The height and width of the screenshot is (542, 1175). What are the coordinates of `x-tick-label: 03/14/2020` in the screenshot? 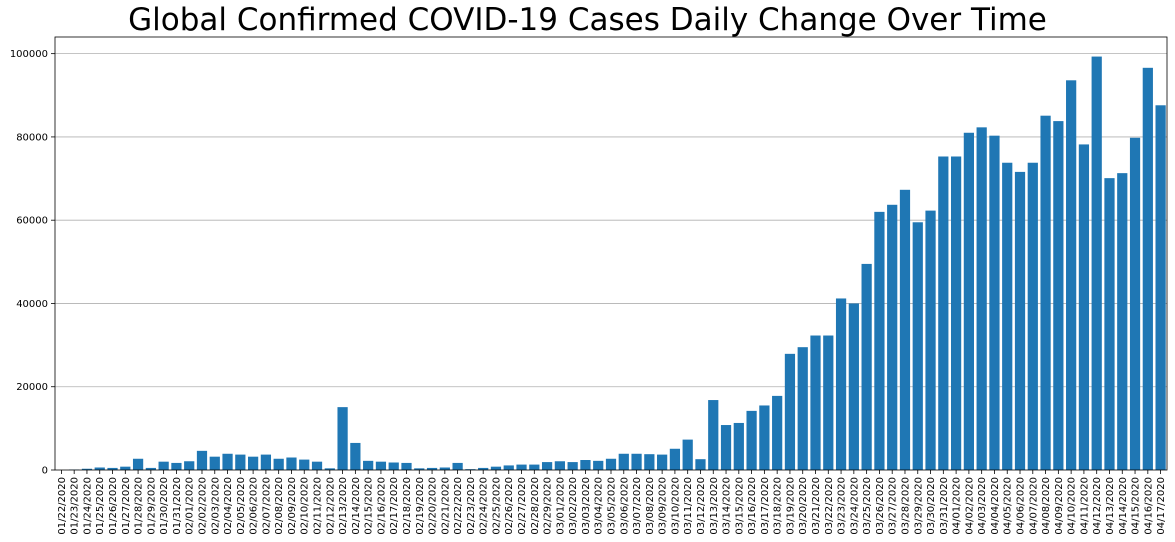 It's located at (727, 506).